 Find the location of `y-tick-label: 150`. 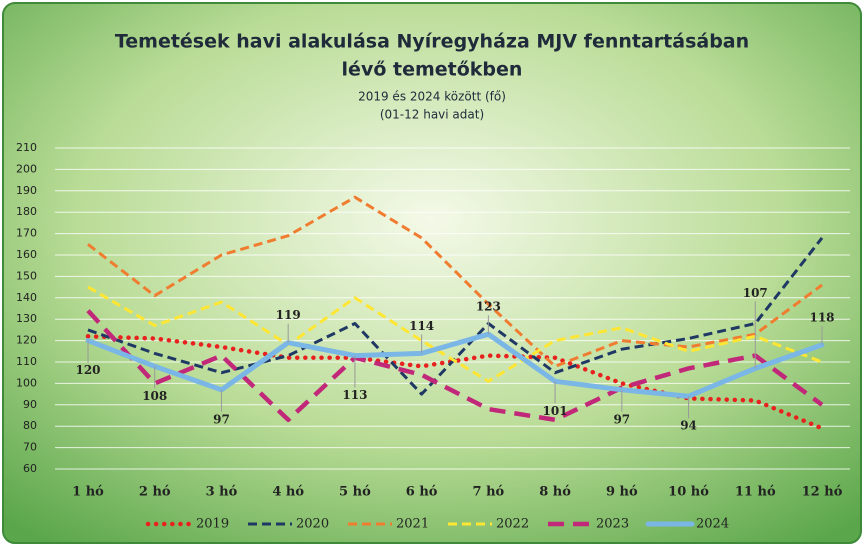

y-tick-label: 150 is located at coordinates (26, 275).